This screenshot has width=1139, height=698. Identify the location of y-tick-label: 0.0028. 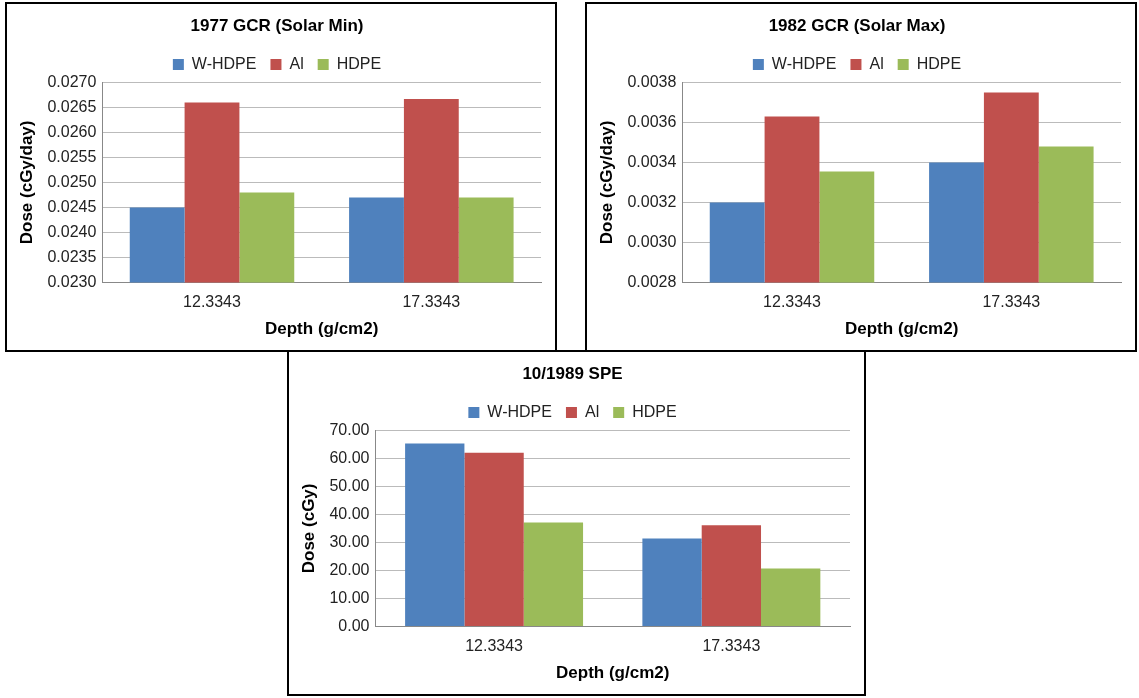
(652, 281).